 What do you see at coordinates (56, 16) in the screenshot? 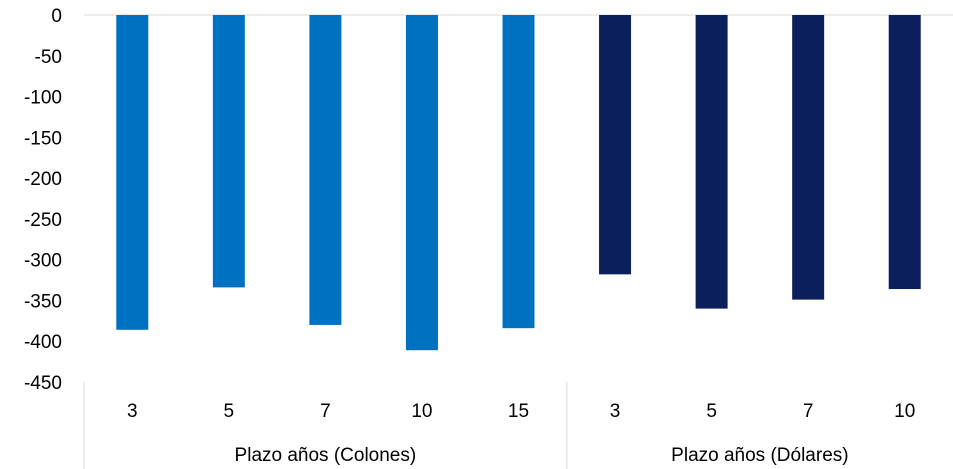
I see `y-tick-label: 0` at bounding box center [56, 16].